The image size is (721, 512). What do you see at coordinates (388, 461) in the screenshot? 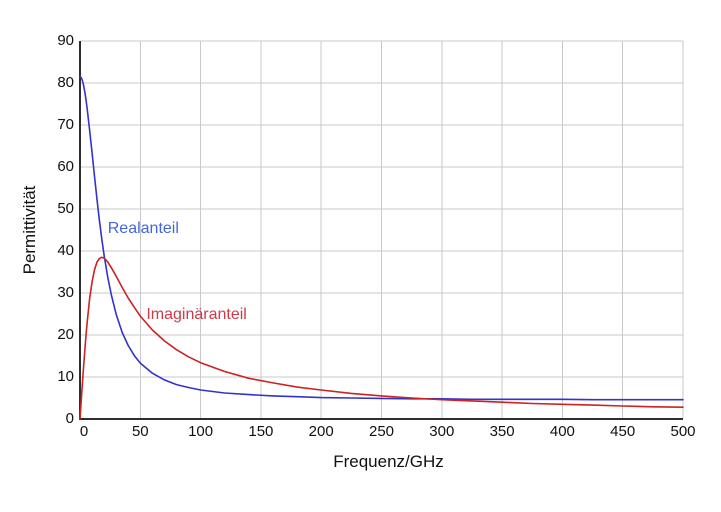
I see `x-axis-title: Frequenz/GHz` at bounding box center [388, 461].